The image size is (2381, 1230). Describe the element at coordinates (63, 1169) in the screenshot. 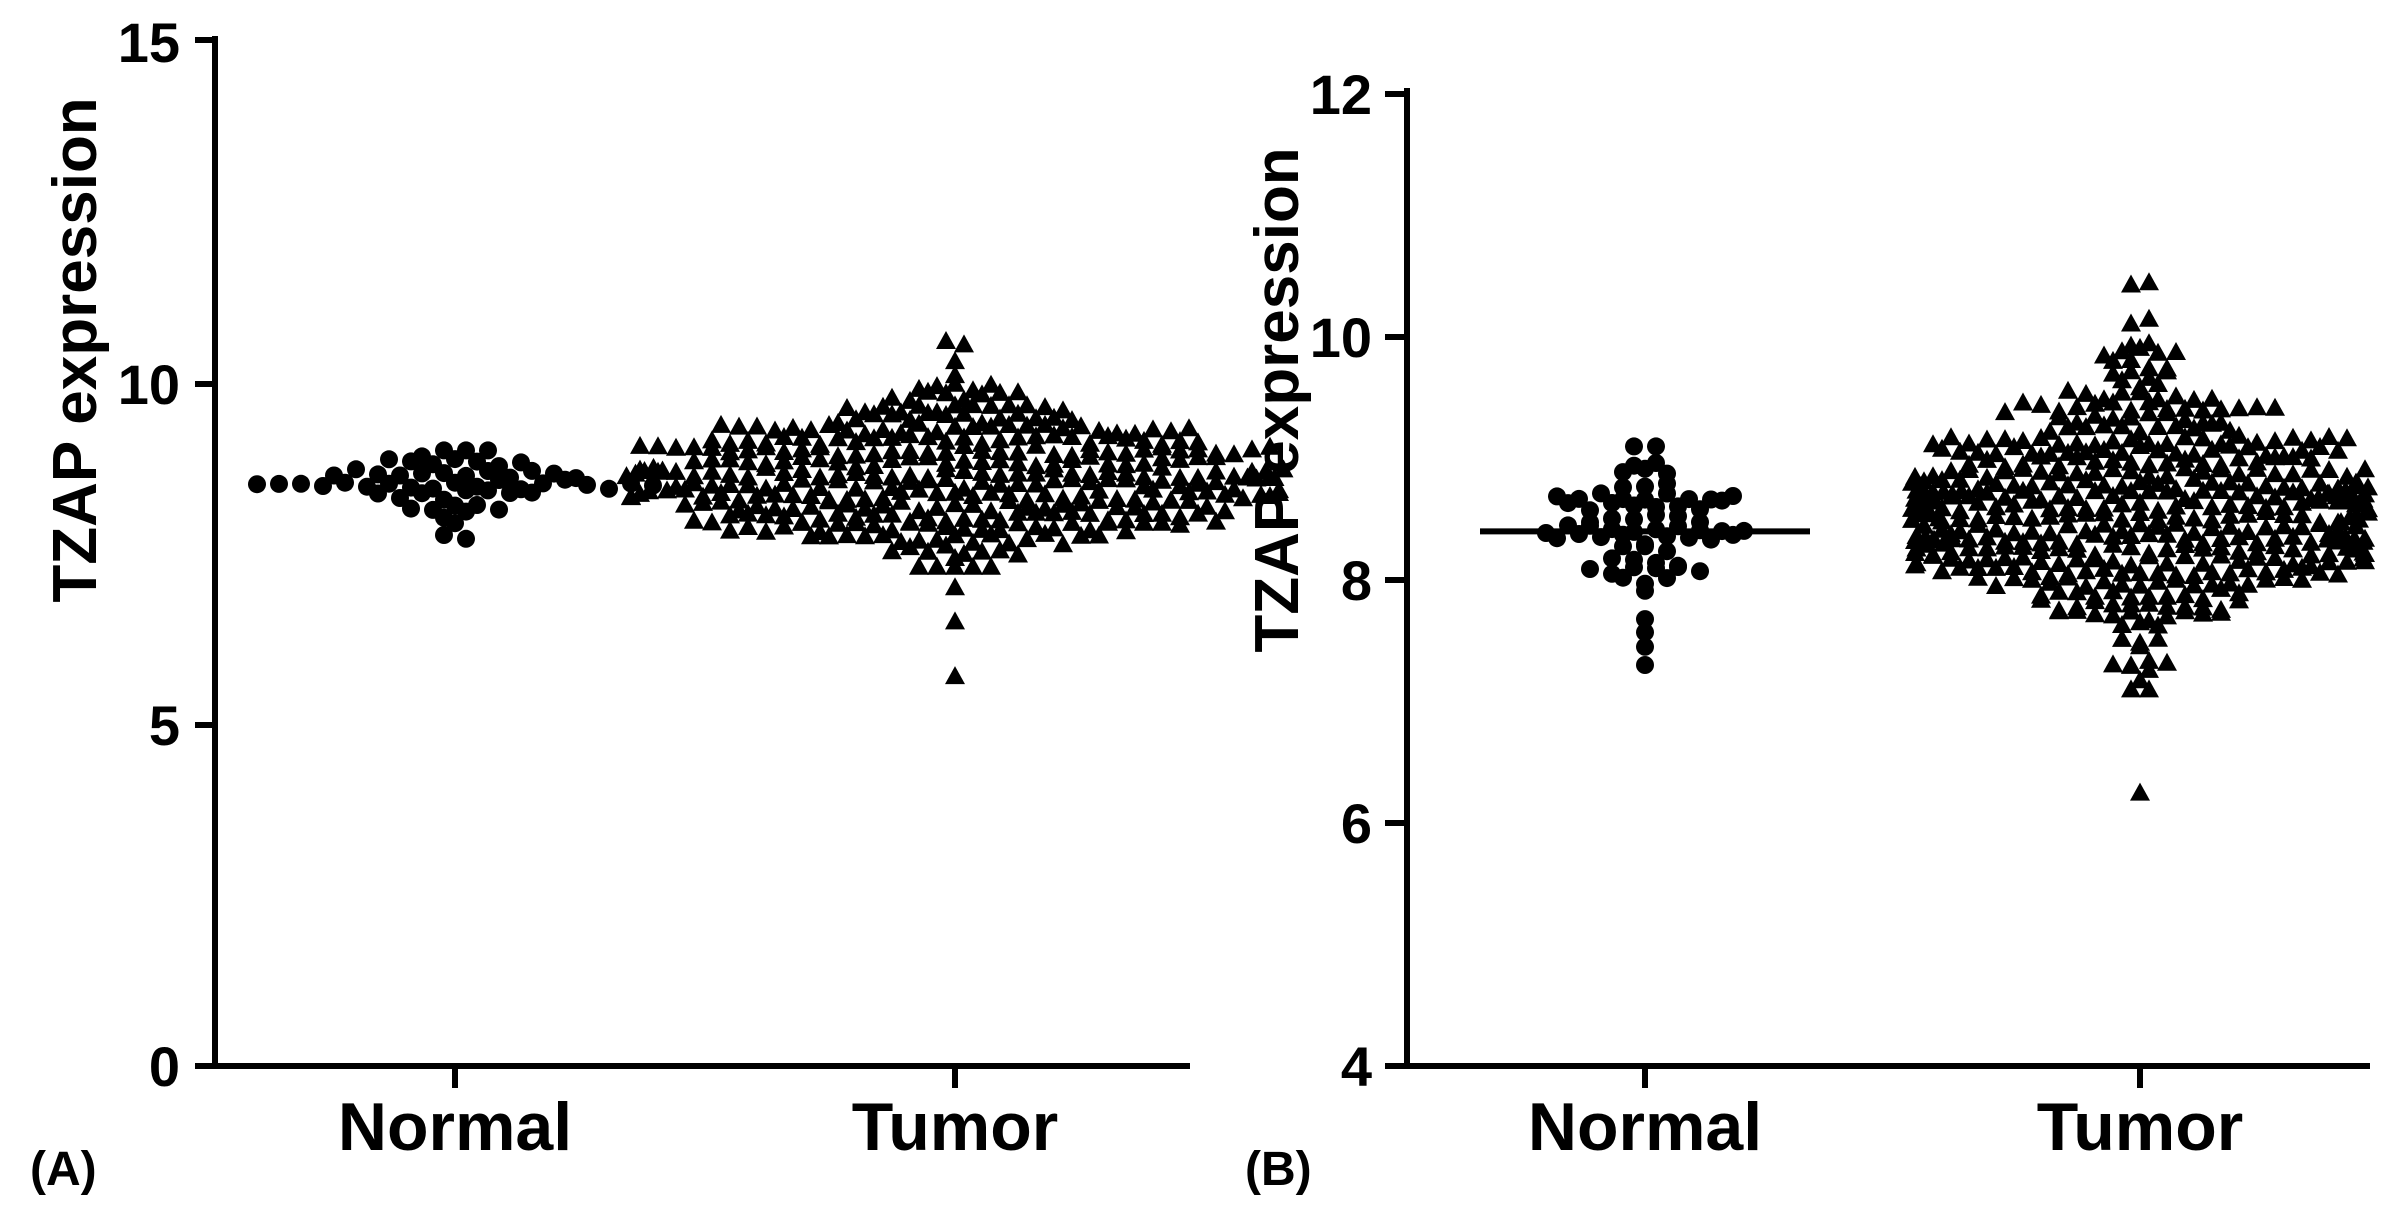

I see `chart-a-panel-label: (A)` at that location.